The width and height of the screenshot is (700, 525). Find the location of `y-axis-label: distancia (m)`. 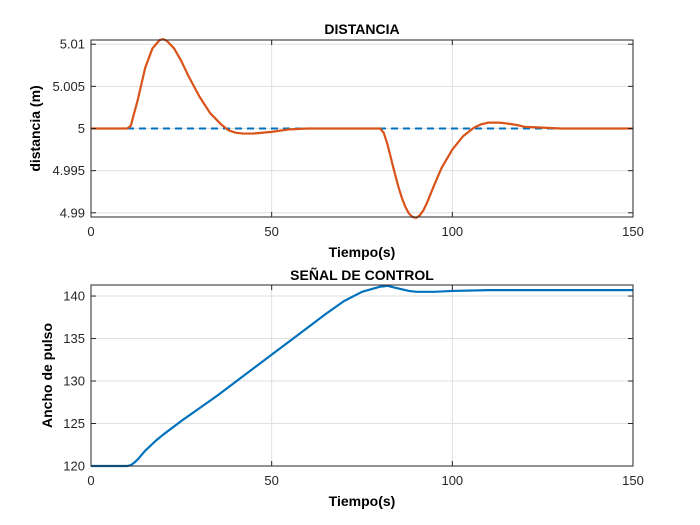

y-axis-label: distancia (m) is located at coordinates (35, 128).